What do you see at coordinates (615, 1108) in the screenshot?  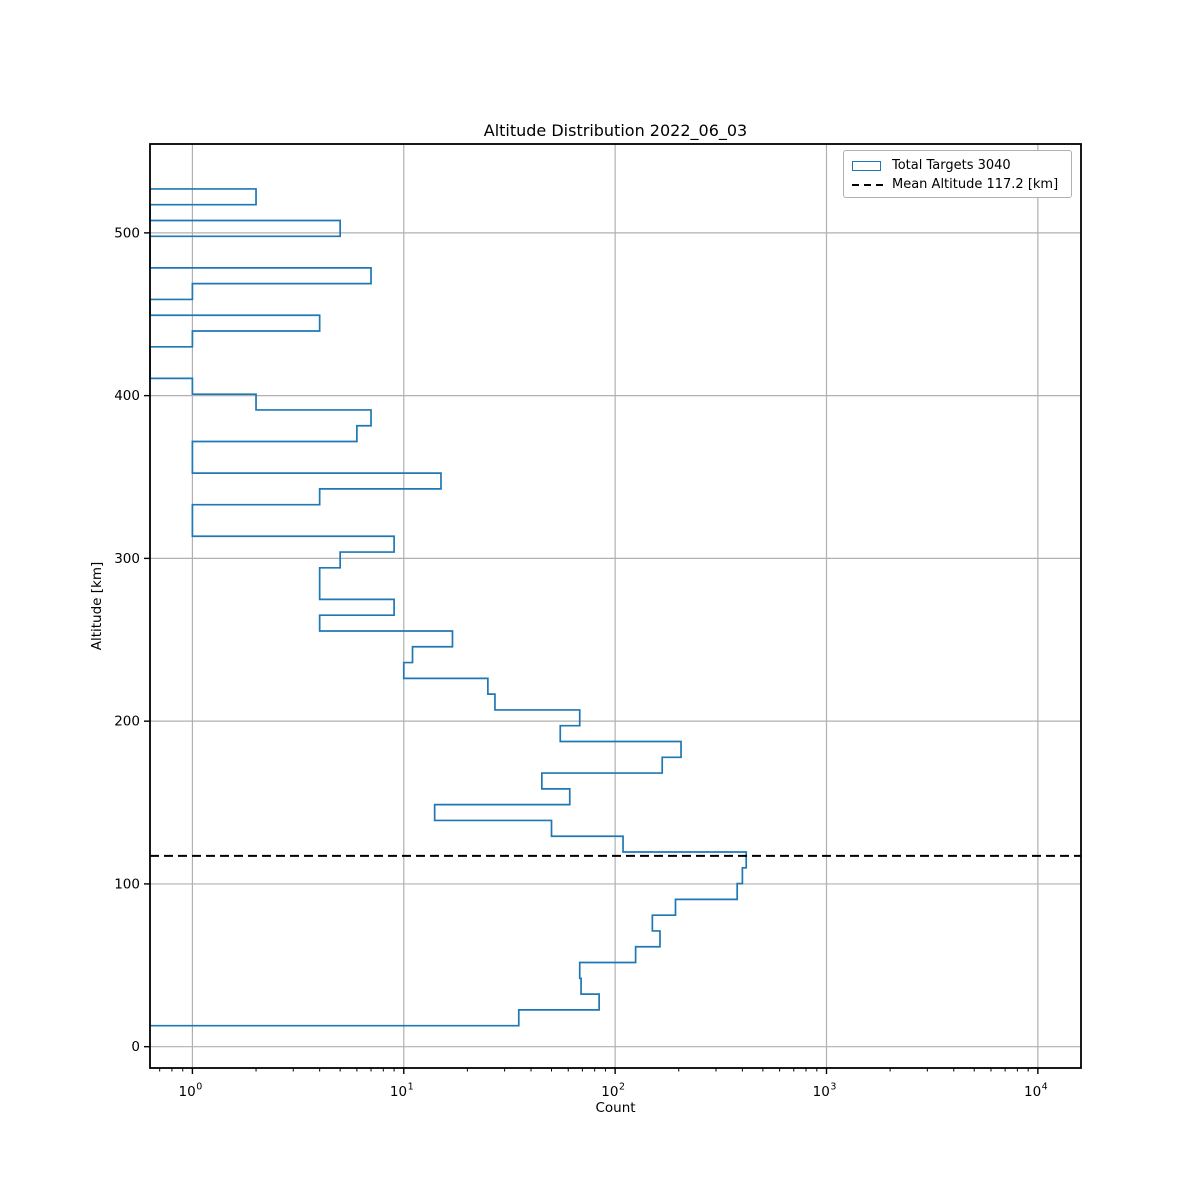 I see `x-axis-label: Count` at bounding box center [615, 1108].